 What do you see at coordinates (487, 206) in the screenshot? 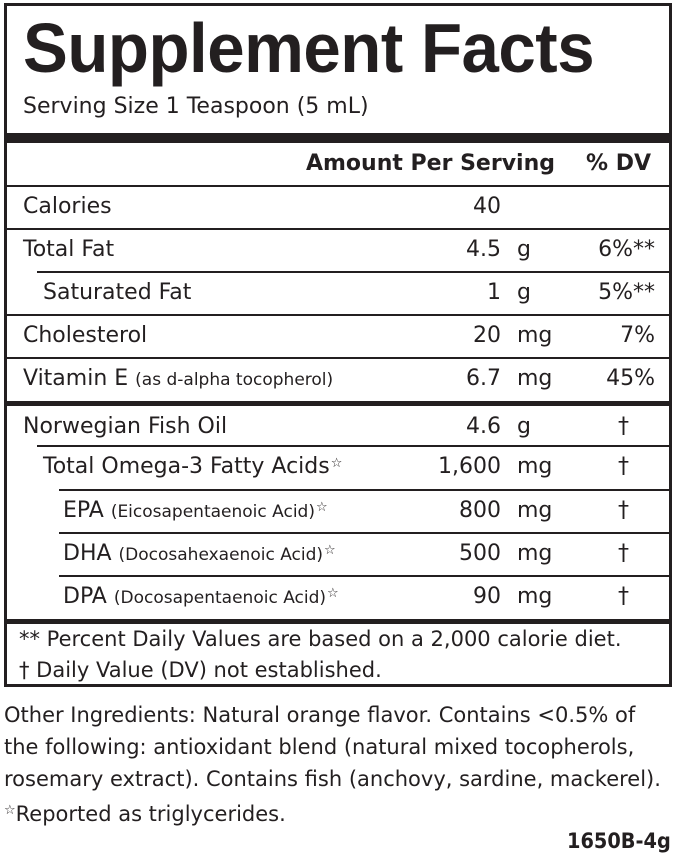
I see `nutrient-amount: 40` at bounding box center [487, 206].